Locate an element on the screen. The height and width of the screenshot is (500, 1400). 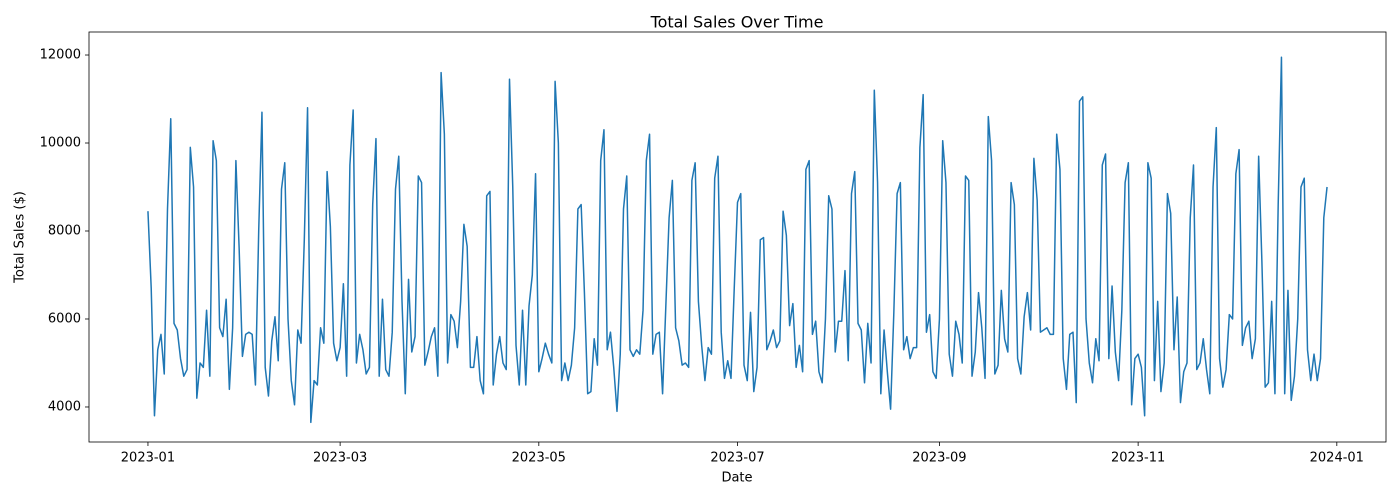
y-axis-label: Total Sales ($) is located at coordinates (20, 237).